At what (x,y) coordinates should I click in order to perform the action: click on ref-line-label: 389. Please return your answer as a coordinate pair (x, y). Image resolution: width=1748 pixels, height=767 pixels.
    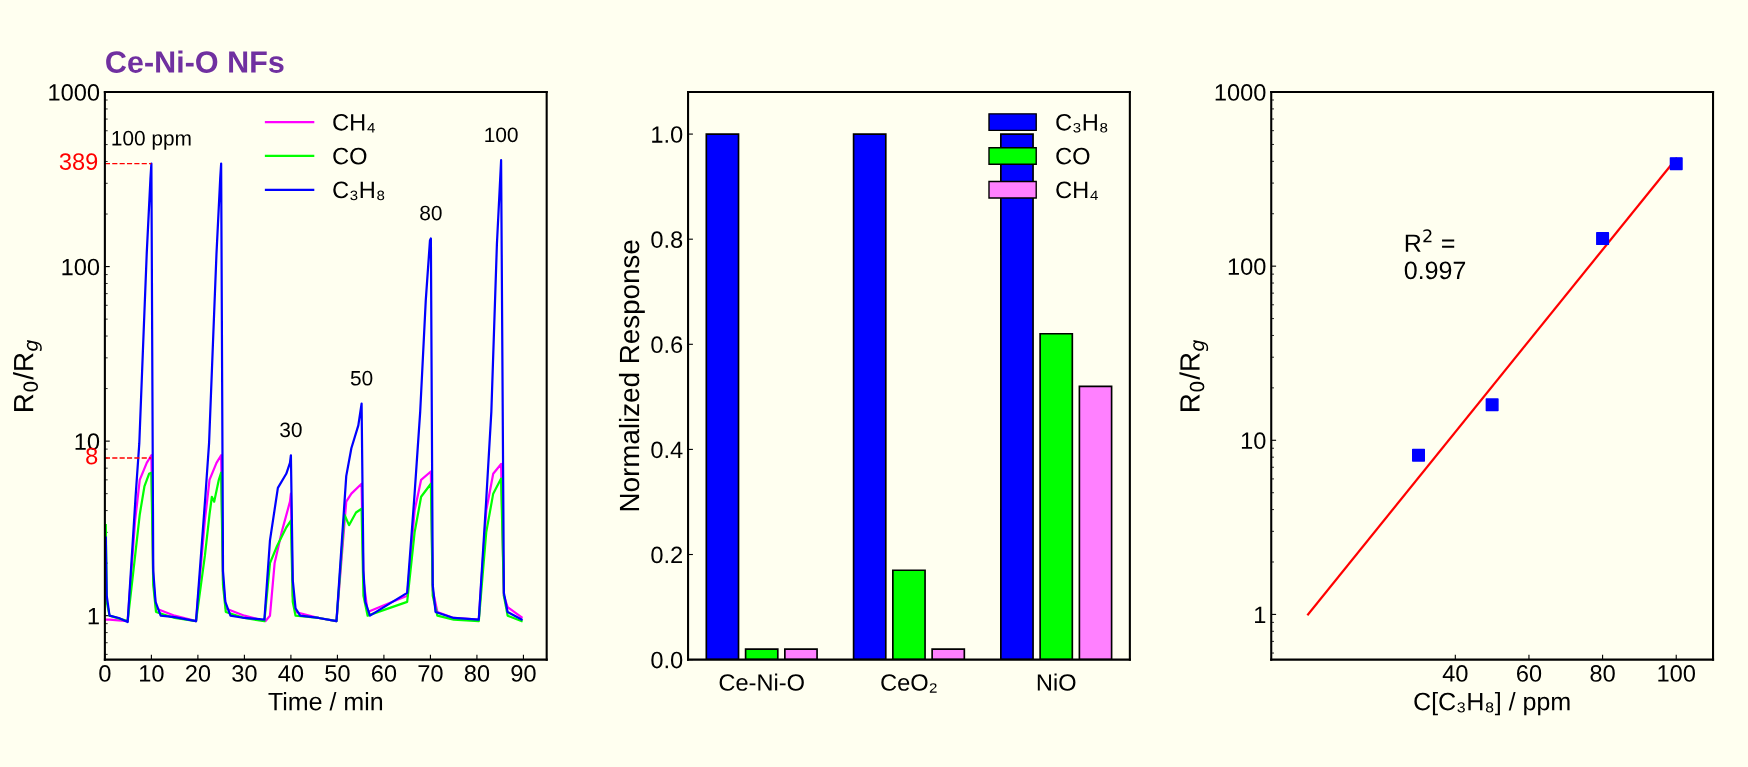
    Looking at the image, I should click on (78, 161).